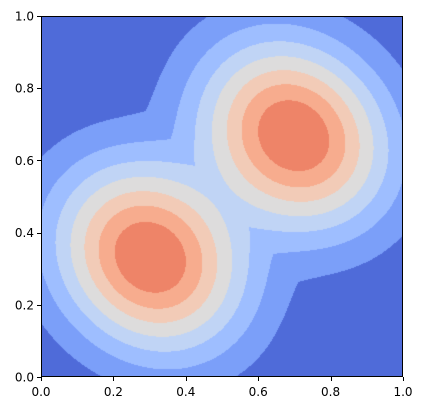 This screenshot has height=409, width=423. Describe the element at coordinates (24, 89) in the screenshot. I see `y-tick-label: 0.8` at that location.